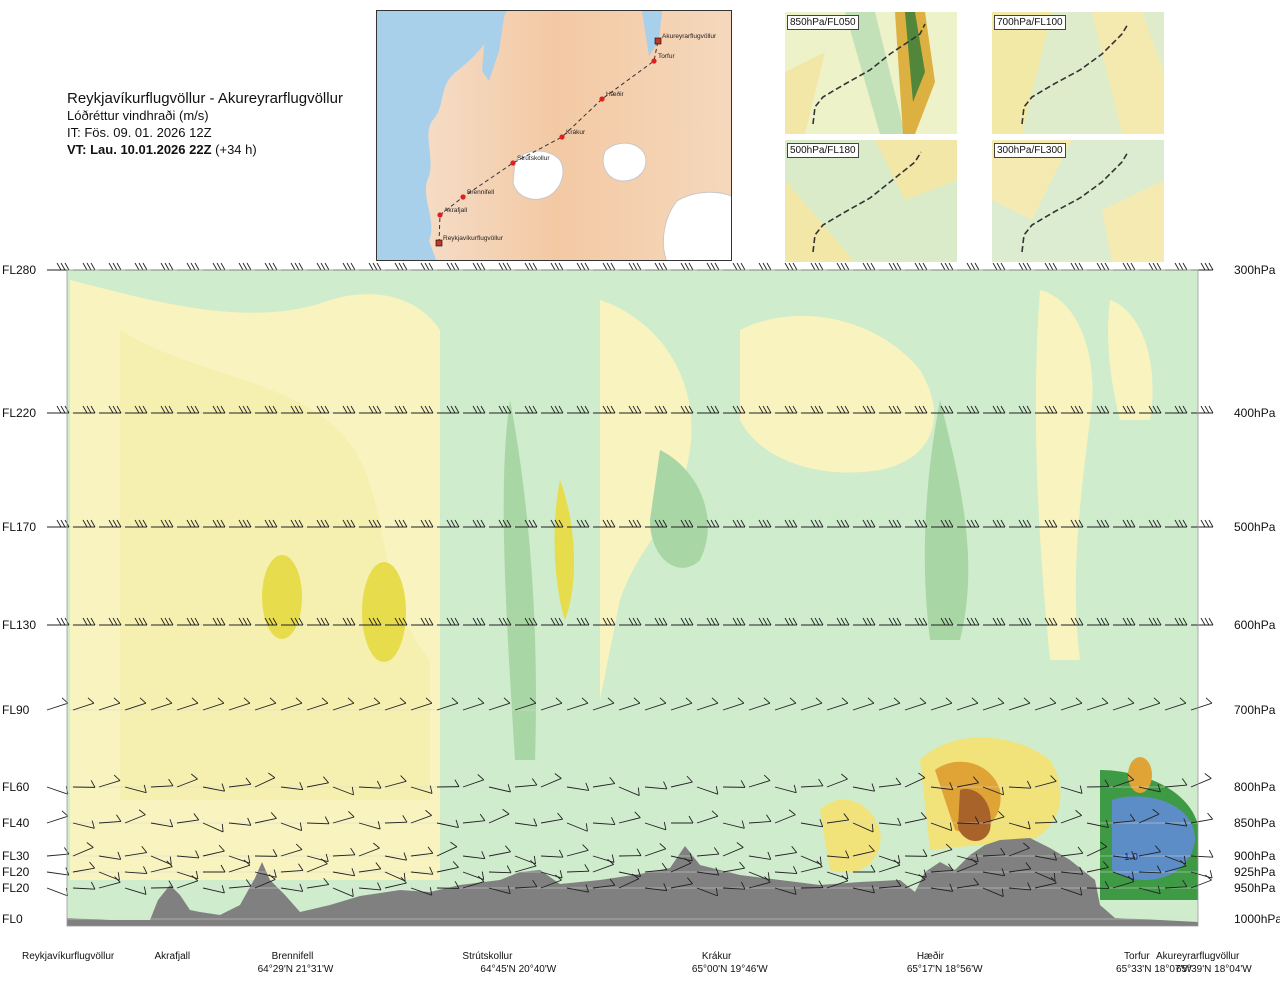 The image size is (1280, 981). What do you see at coordinates (19, 625) in the screenshot?
I see `fl-label: FL130` at bounding box center [19, 625].